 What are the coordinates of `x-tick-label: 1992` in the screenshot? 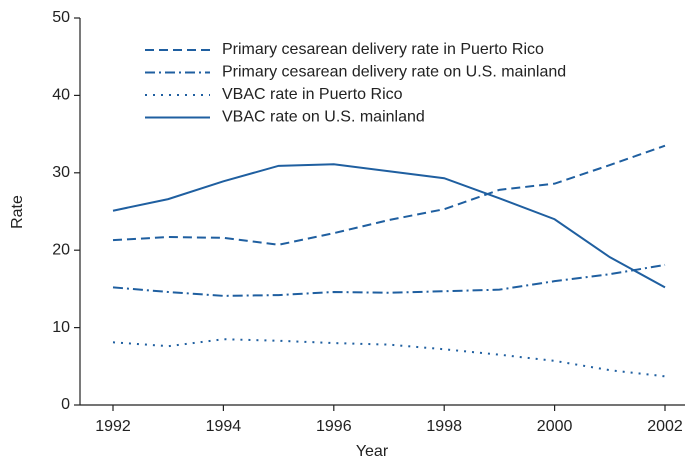 It's located at (113, 426).